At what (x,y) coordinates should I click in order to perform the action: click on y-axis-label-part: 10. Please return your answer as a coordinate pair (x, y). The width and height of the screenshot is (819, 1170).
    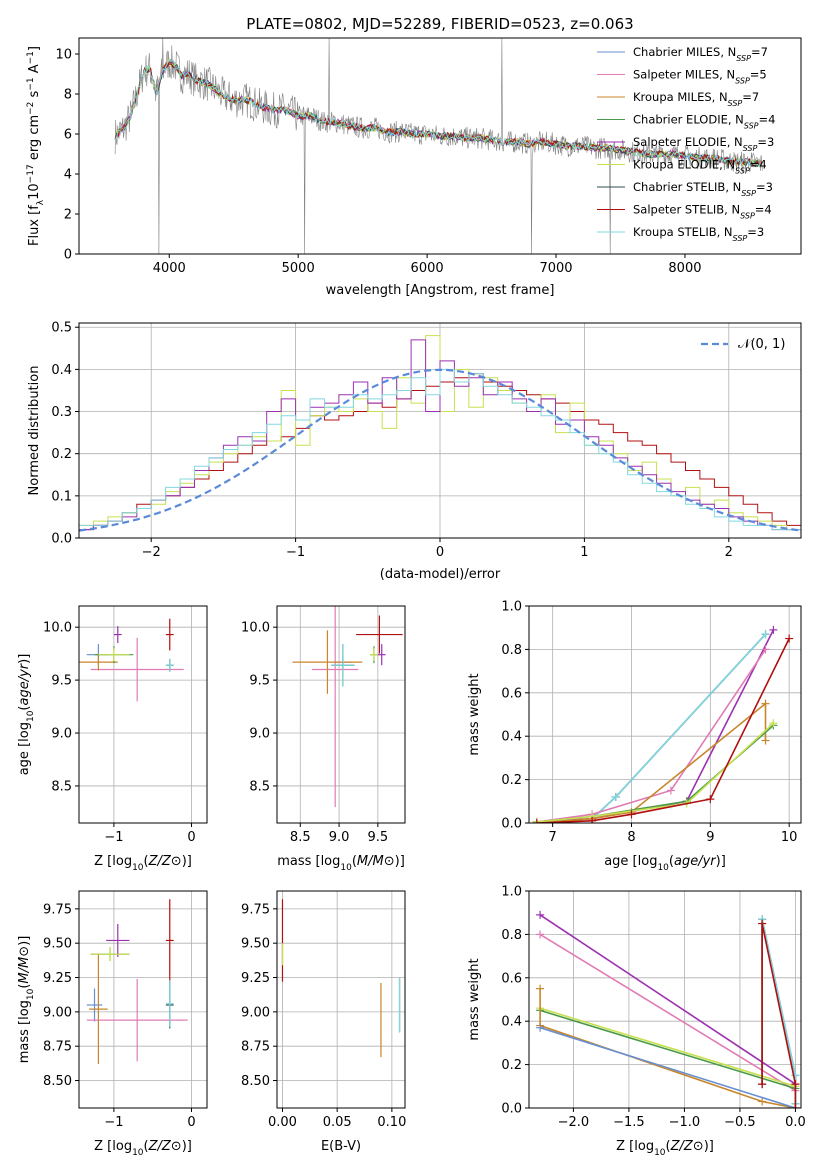
    Looking at the image, I should click on (34, 191).